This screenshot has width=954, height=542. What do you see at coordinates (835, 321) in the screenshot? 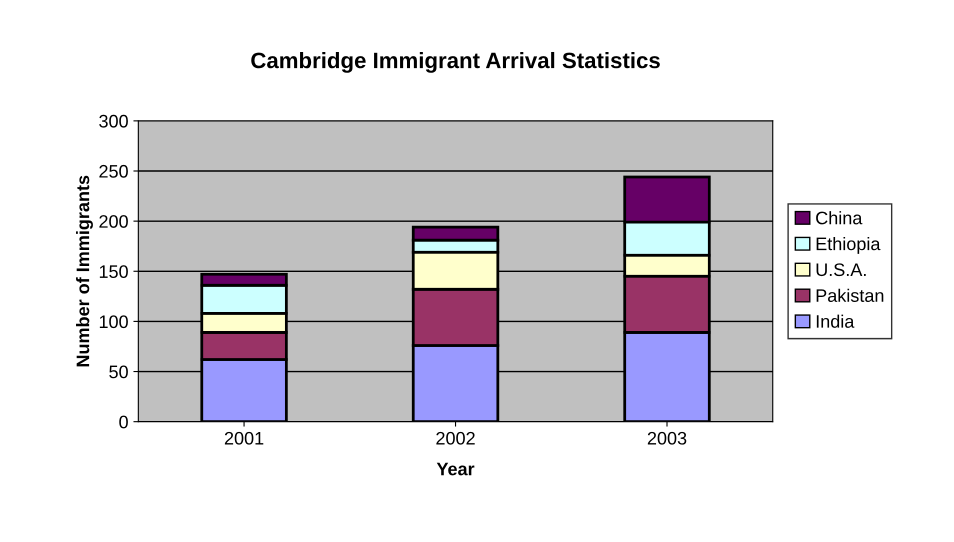
I see `legend-label: India` at bounding box center [835, 321].